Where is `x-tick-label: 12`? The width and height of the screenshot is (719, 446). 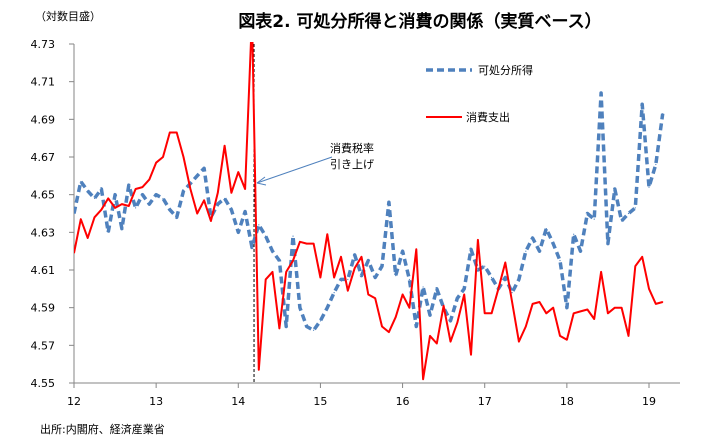
x-tick-label: 12 is located at coordinates (74, 401).